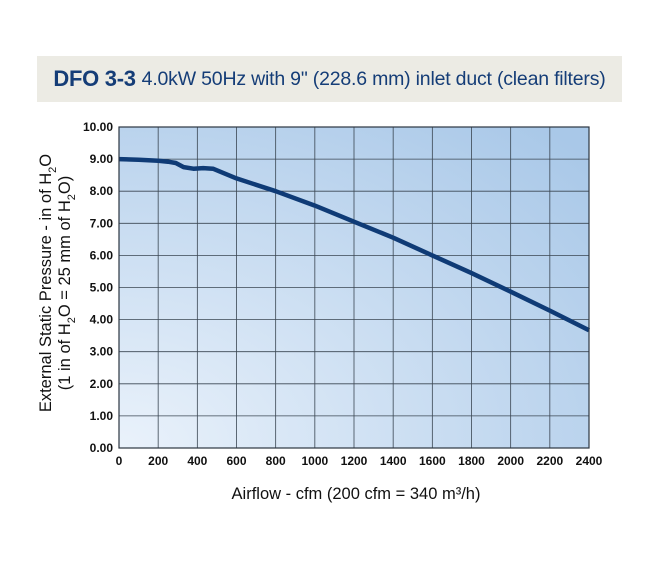 The height and width of the screenshot is (579, 650). What do you see at coordinates (102, 448) in the screenshot?
I see `y-tick-label: 0.00` at bounding box center [102, 448].